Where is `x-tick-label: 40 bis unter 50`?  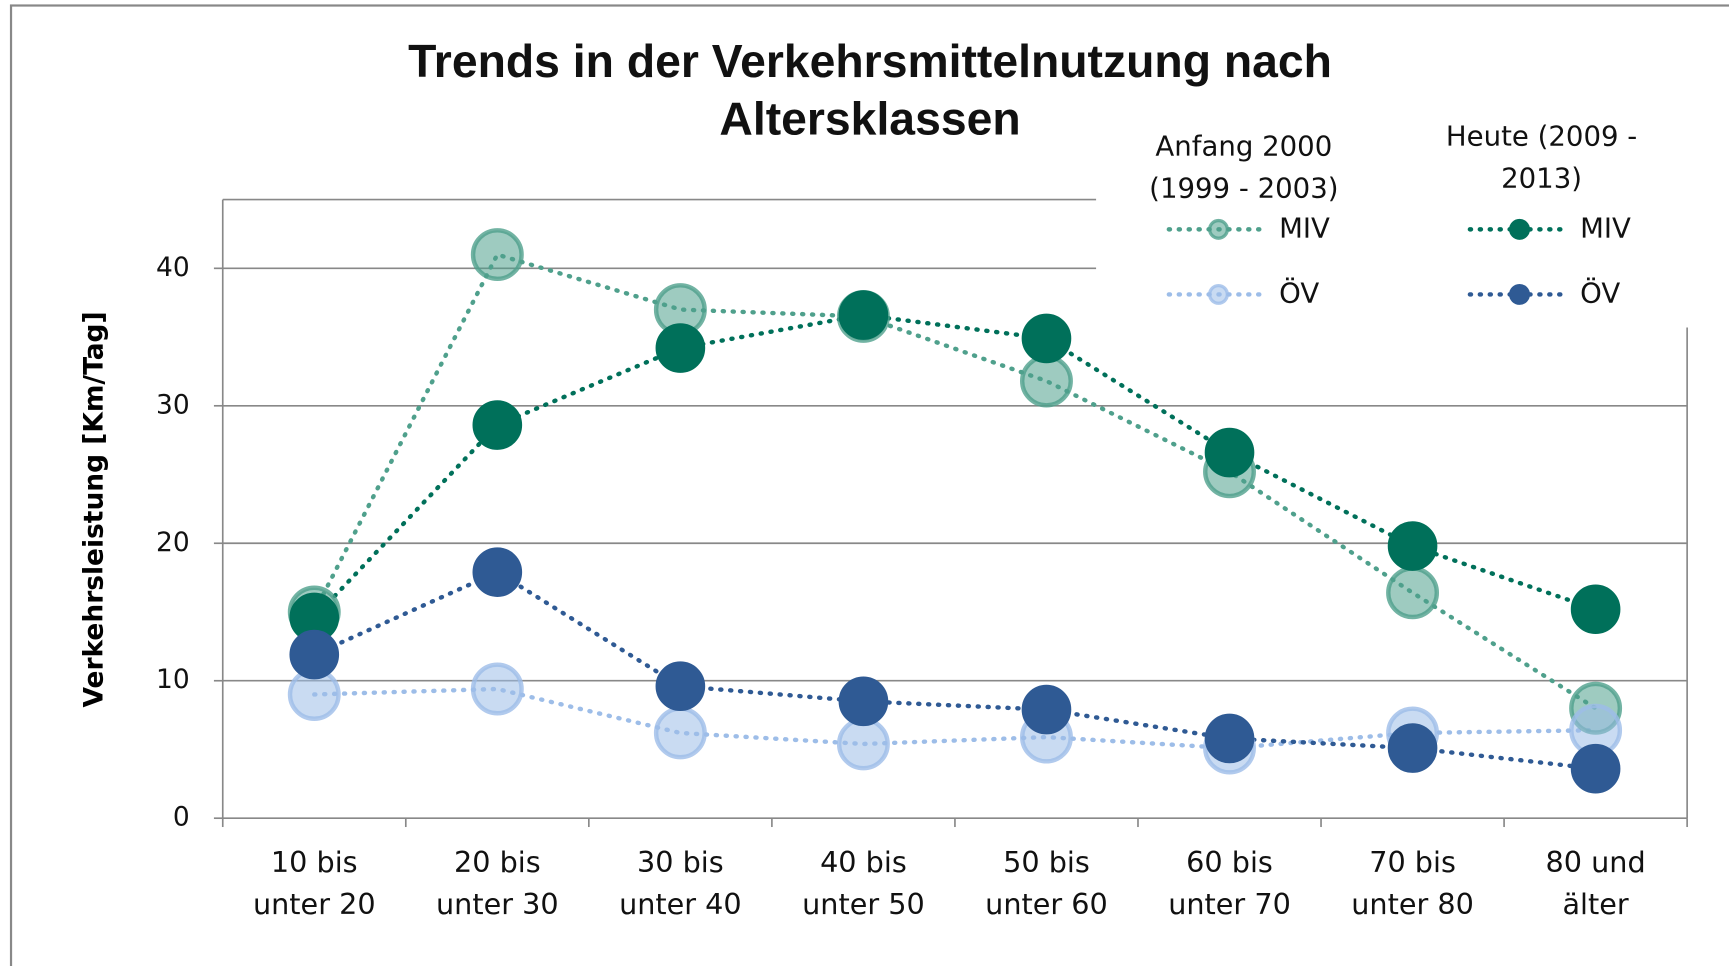
x-tick-label: 40 bis unter 50 is located at coordinates (863, 884).